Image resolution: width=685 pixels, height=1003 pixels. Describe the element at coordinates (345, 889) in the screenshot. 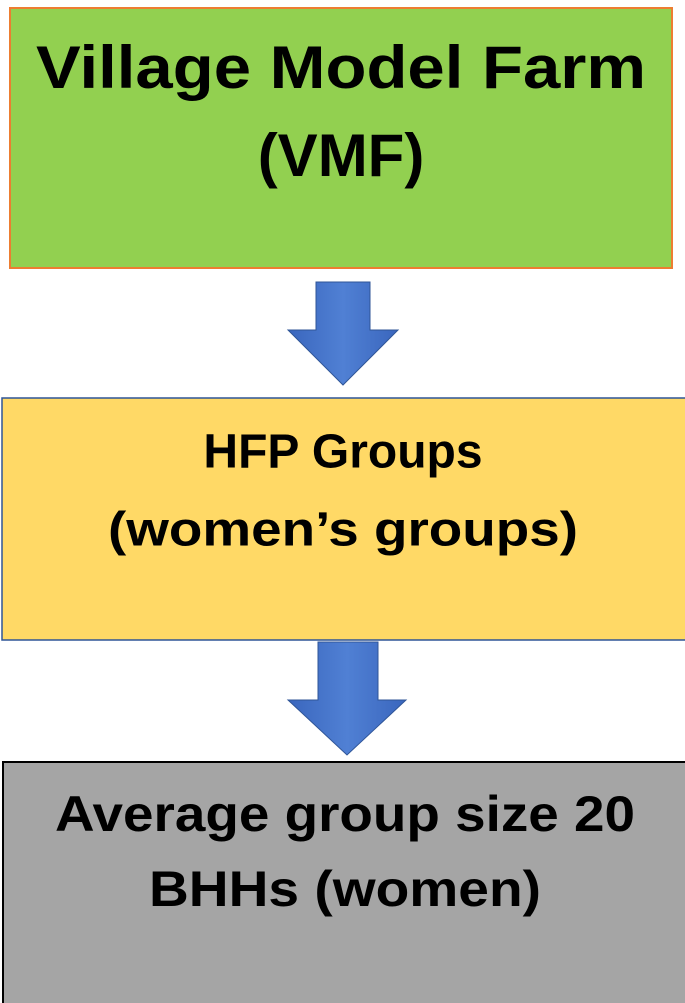

I see `node-text: BHHs (women)` at that location.